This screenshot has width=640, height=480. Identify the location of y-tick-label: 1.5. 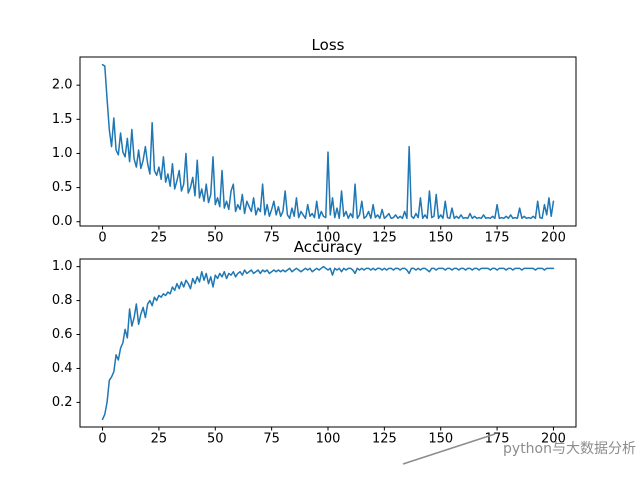
(62, 119).